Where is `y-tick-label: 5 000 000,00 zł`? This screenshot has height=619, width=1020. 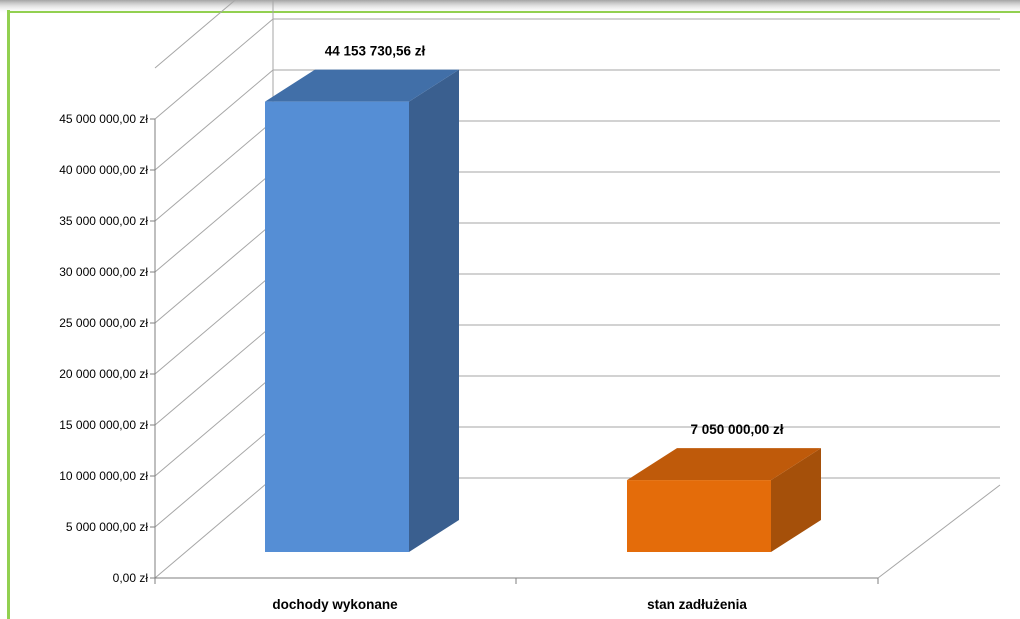
y-tick-label: 5 000 000,00 zł is located at coordinates (107, 527).